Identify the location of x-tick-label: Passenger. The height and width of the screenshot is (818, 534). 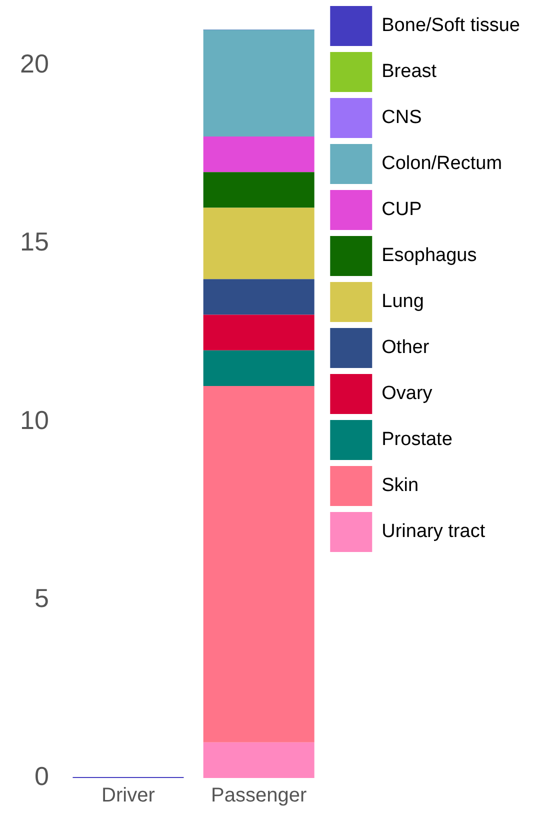
(259, 795).